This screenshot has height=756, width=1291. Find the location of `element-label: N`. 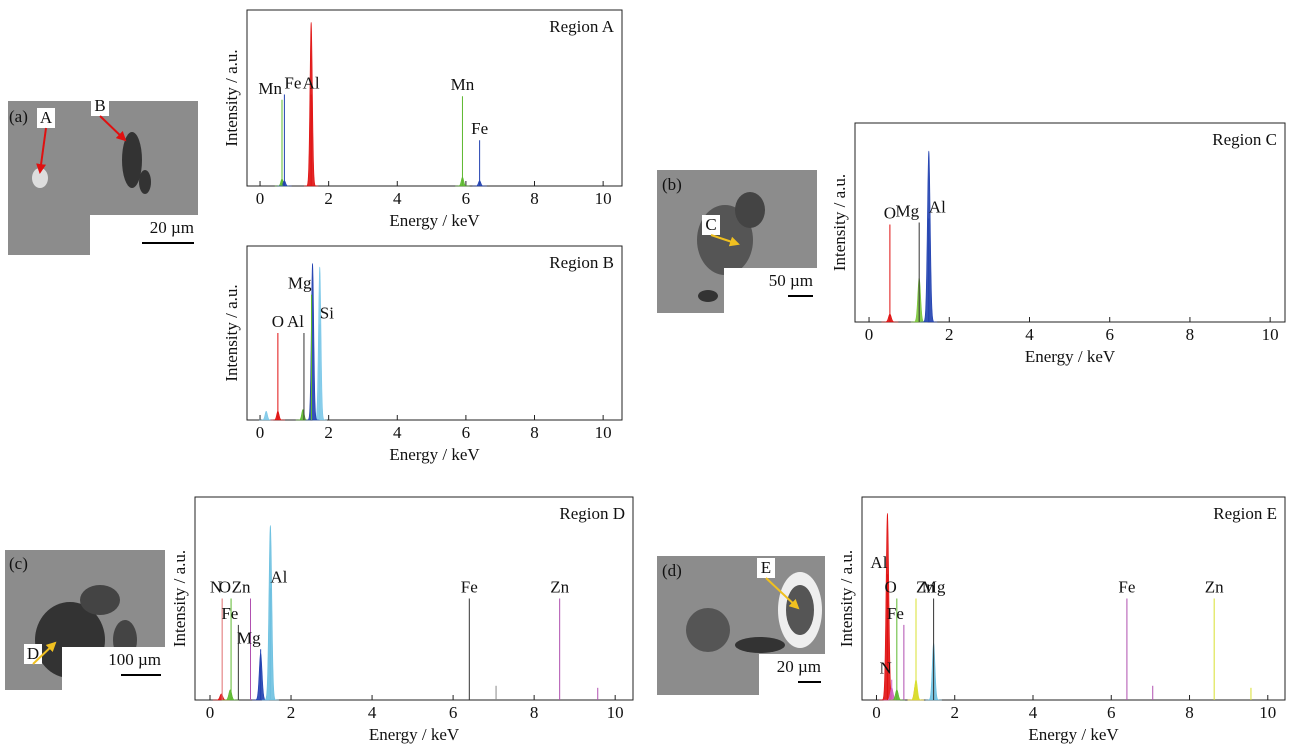

element-label: N is located at coordinates (216, 587).